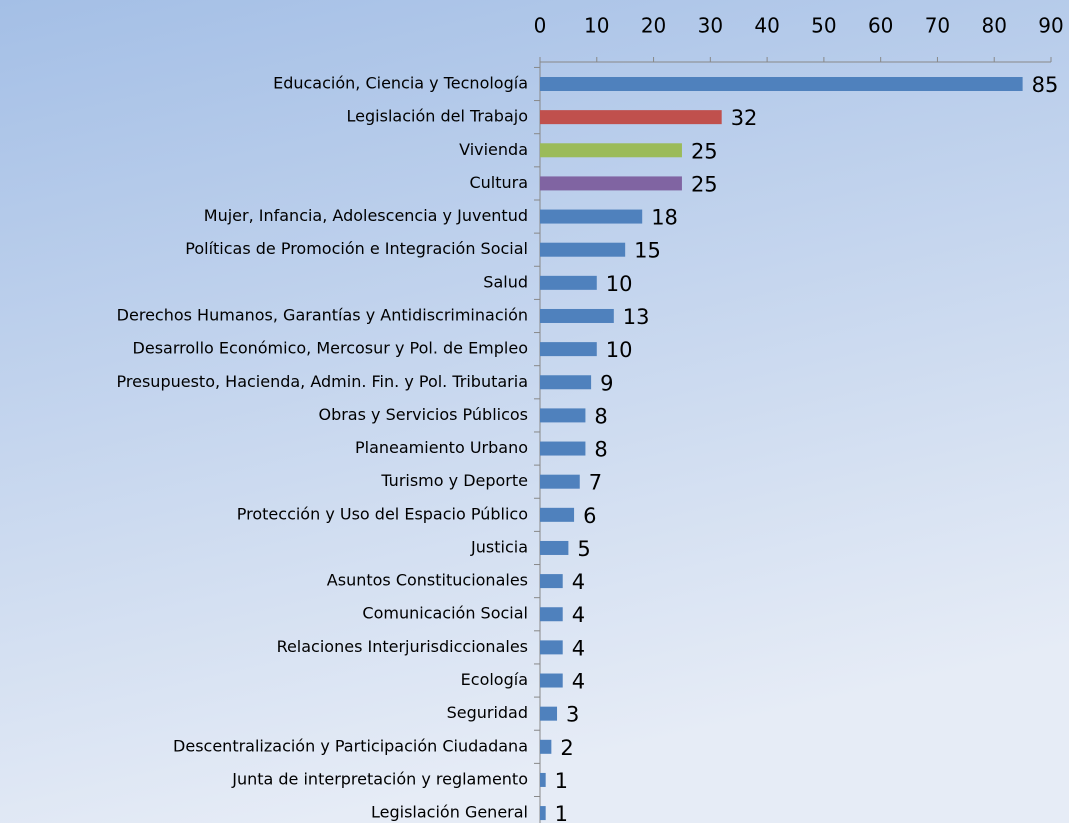  What do you see at coordinates (382, 513) in the screenshot?
I see `category-label: Protección y Uso del Espacio Público` at bounding box center [382, 513].